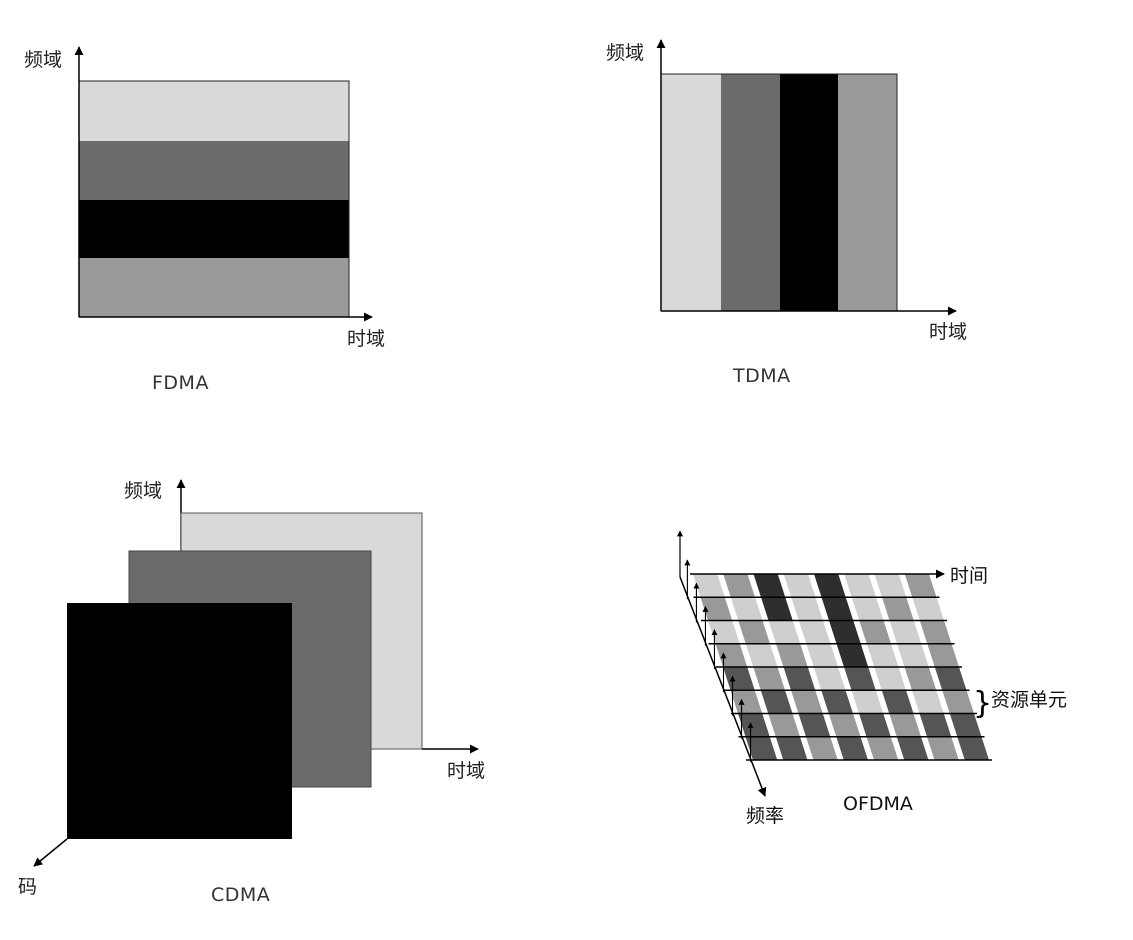 The width and height of the screenshot is (1133, 940). Describe the element at coordinates (240, 895) in the screenshot. I see `cdma-caption: CDMA` at that location.